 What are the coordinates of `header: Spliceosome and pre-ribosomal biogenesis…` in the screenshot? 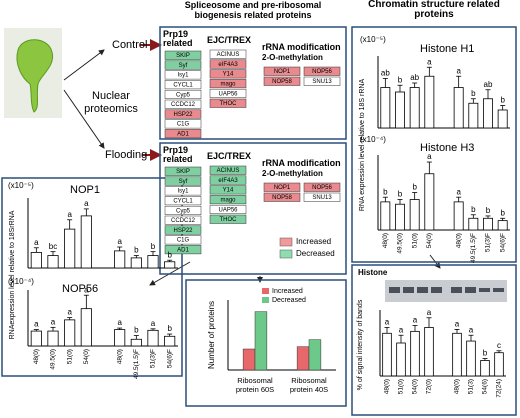 It's located at (253, 10).